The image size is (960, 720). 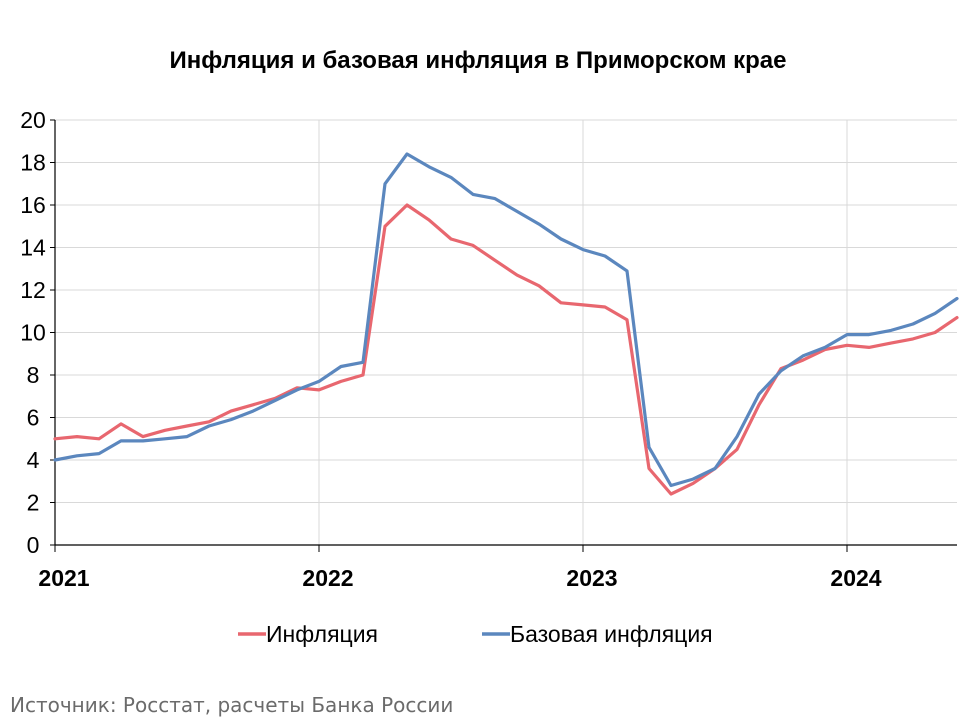 What do you see at coordinates (33, 290) in the screenshot?
I see `y-tick-label: 12` at bounding box center [33, 290].